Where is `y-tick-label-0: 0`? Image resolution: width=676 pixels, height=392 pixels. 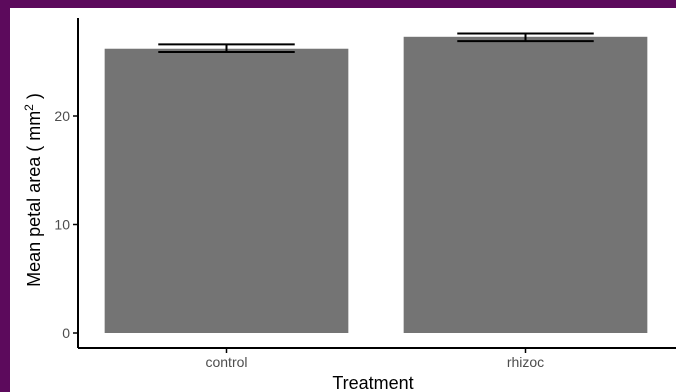 y-tick-label-0: 0 is located at coordinates (66, 333).